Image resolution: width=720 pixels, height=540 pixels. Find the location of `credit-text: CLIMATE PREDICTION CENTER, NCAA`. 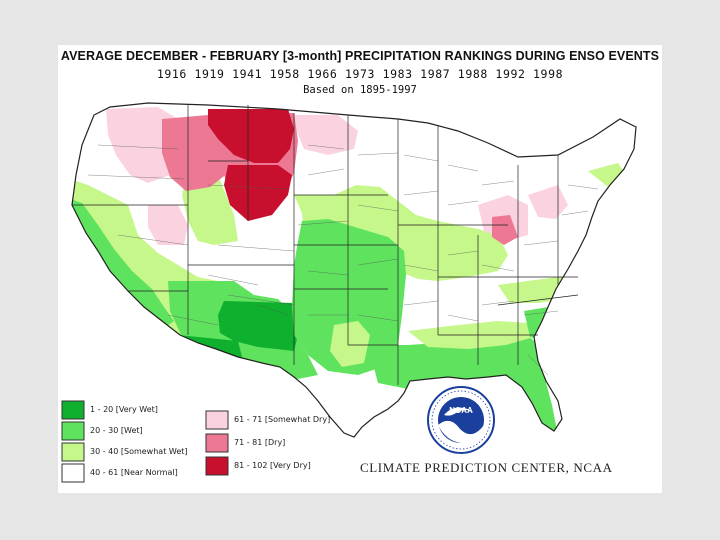

credit-text: CLIMATE PREDICTION CENTER, NCAA is located at coordinates (486, 467).